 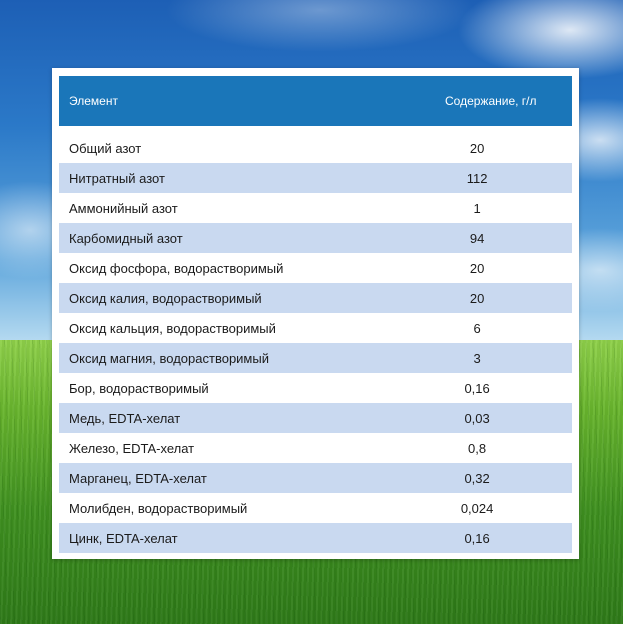 I want to click on header-content: Содержание, г/л, so click(x=491, y=101).